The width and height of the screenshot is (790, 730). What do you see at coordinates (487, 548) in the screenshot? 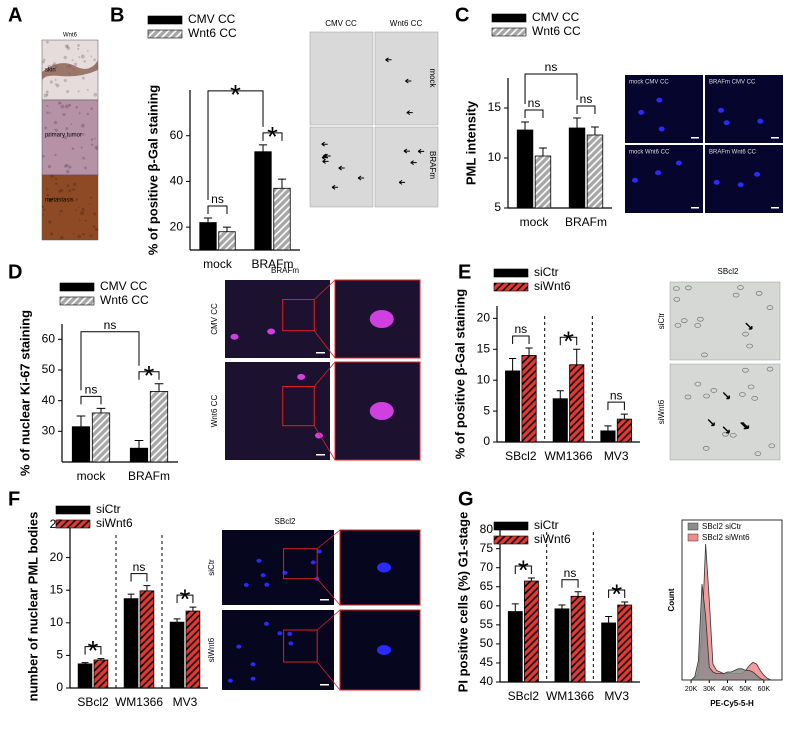
I see `y-tick-label: 75` at bounding box center [487, 548].